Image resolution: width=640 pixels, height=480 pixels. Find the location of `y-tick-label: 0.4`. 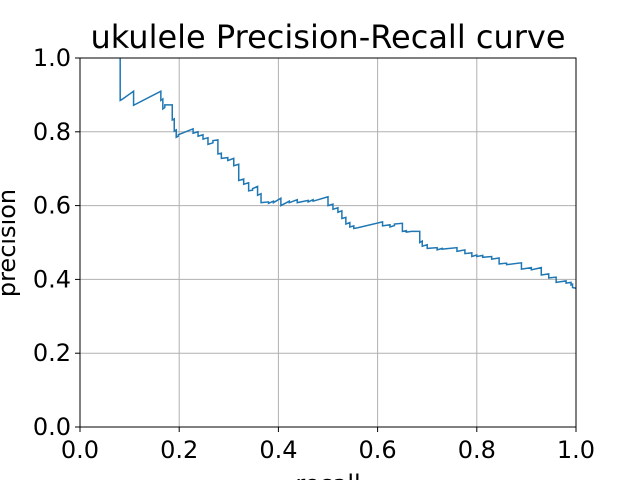

y-tick-label: 0.4 is located at coordinates (52, 279).